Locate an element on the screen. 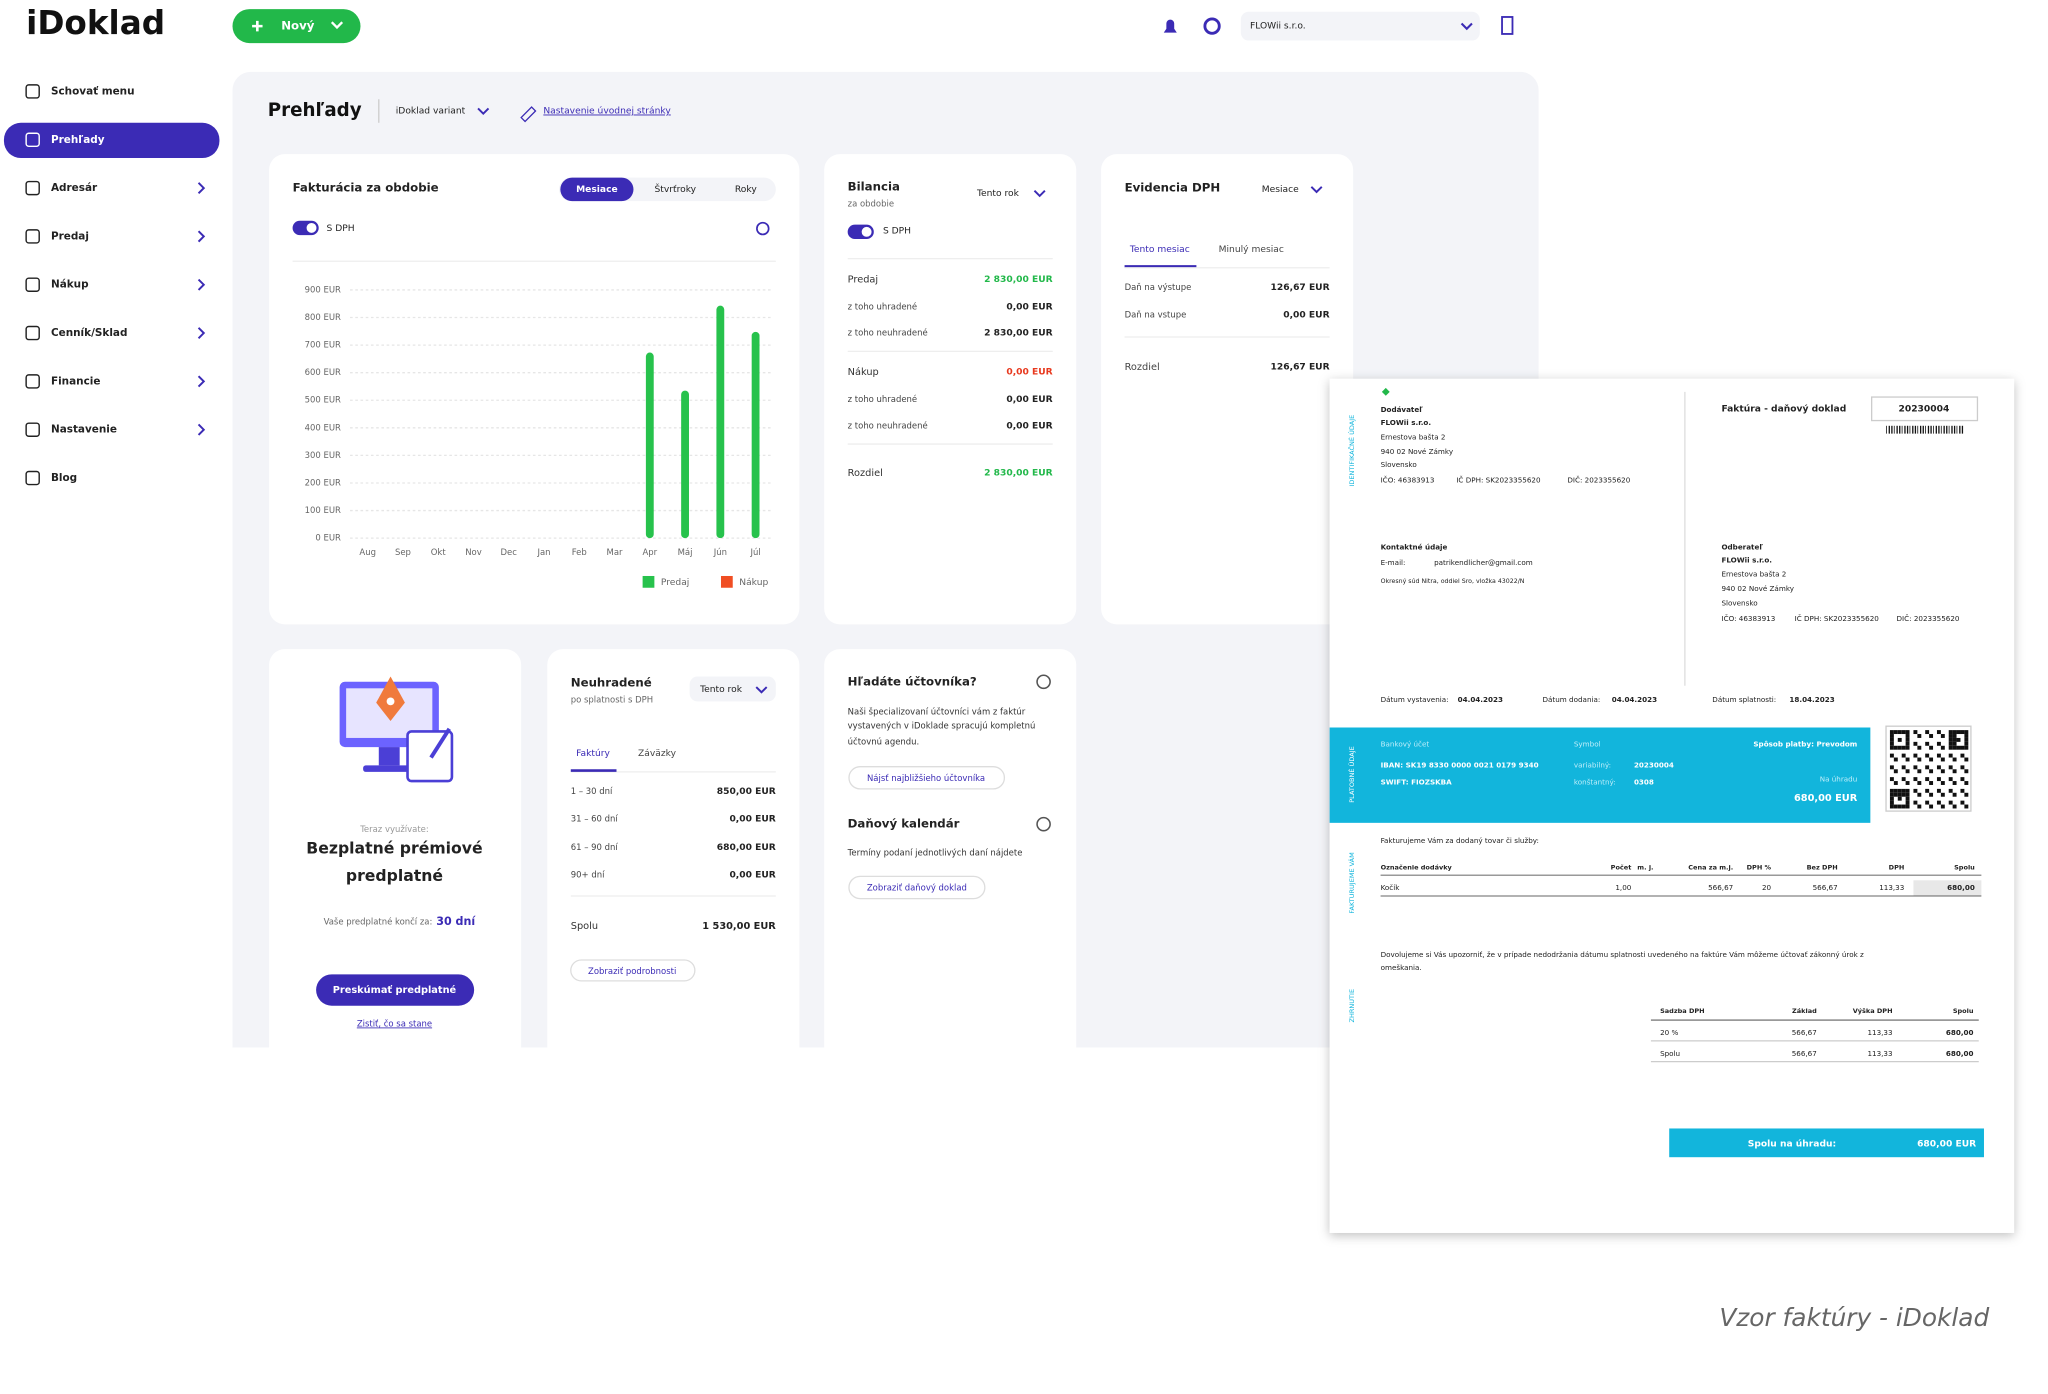 This screenshot has height=1394, width=2048. customer-id: DIČ: 2023355620 is located at coordinates (1927, 618).